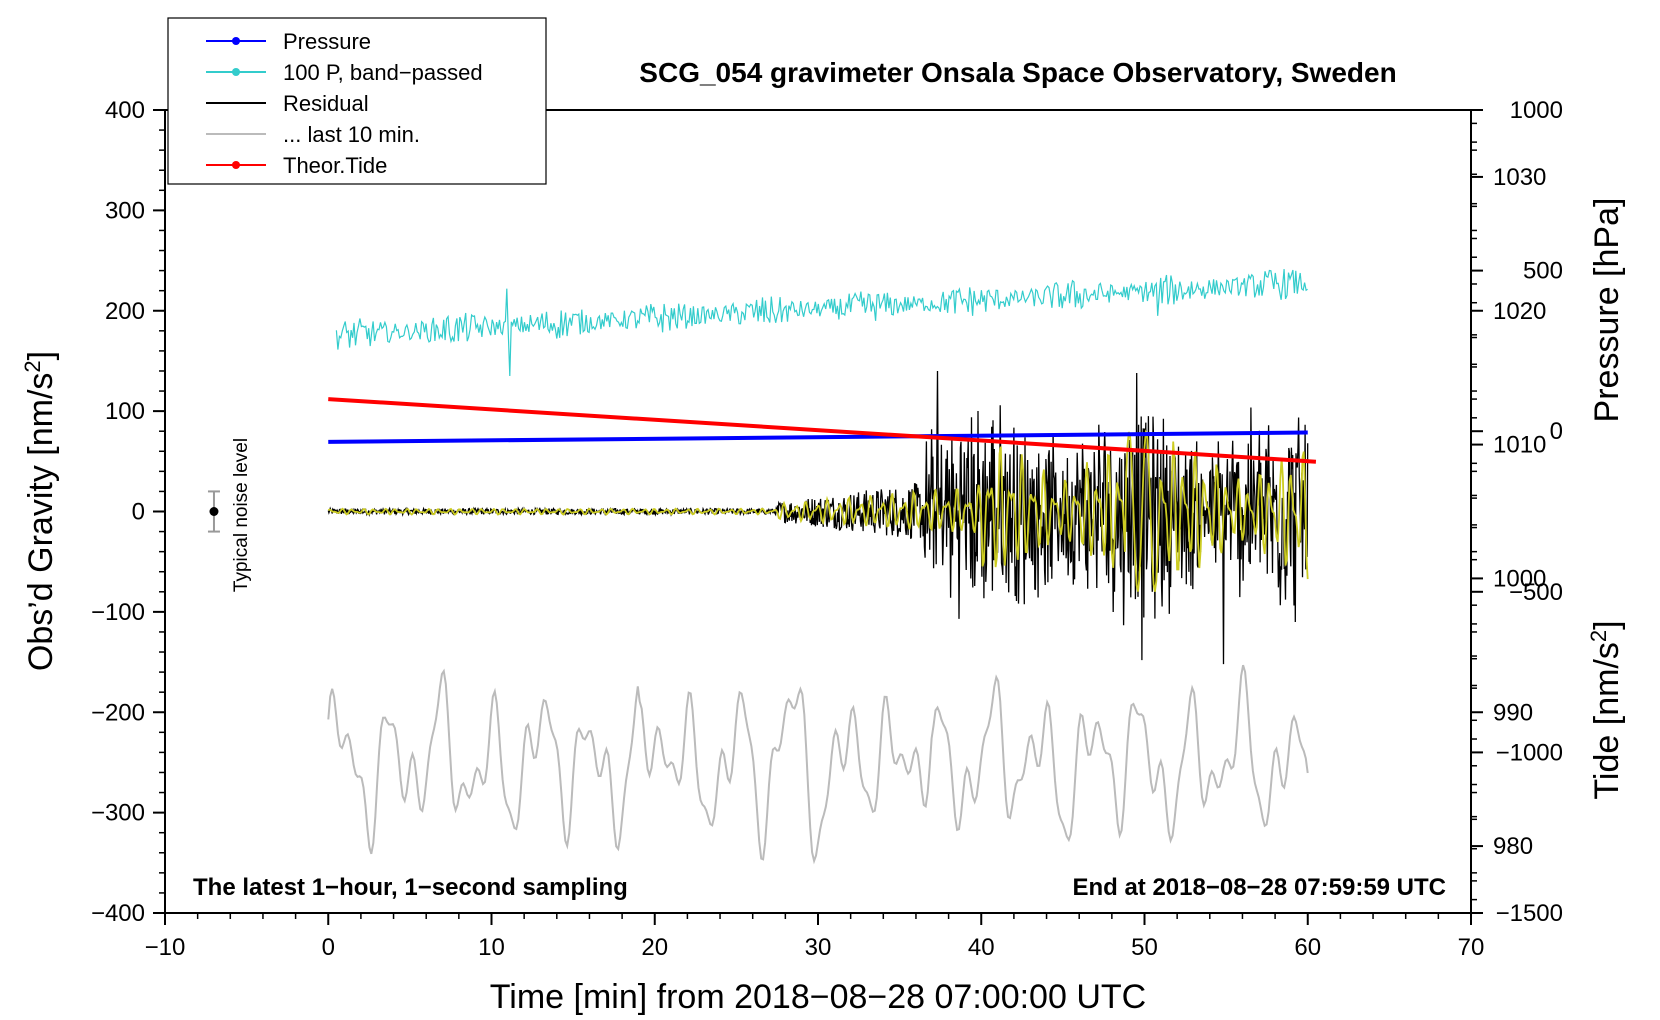 The height and width of the screenshot is (1020, 1660). Describe the element at coordinates (118, 813) in the screenshot. I see `y-tick-label: −300` at that location.